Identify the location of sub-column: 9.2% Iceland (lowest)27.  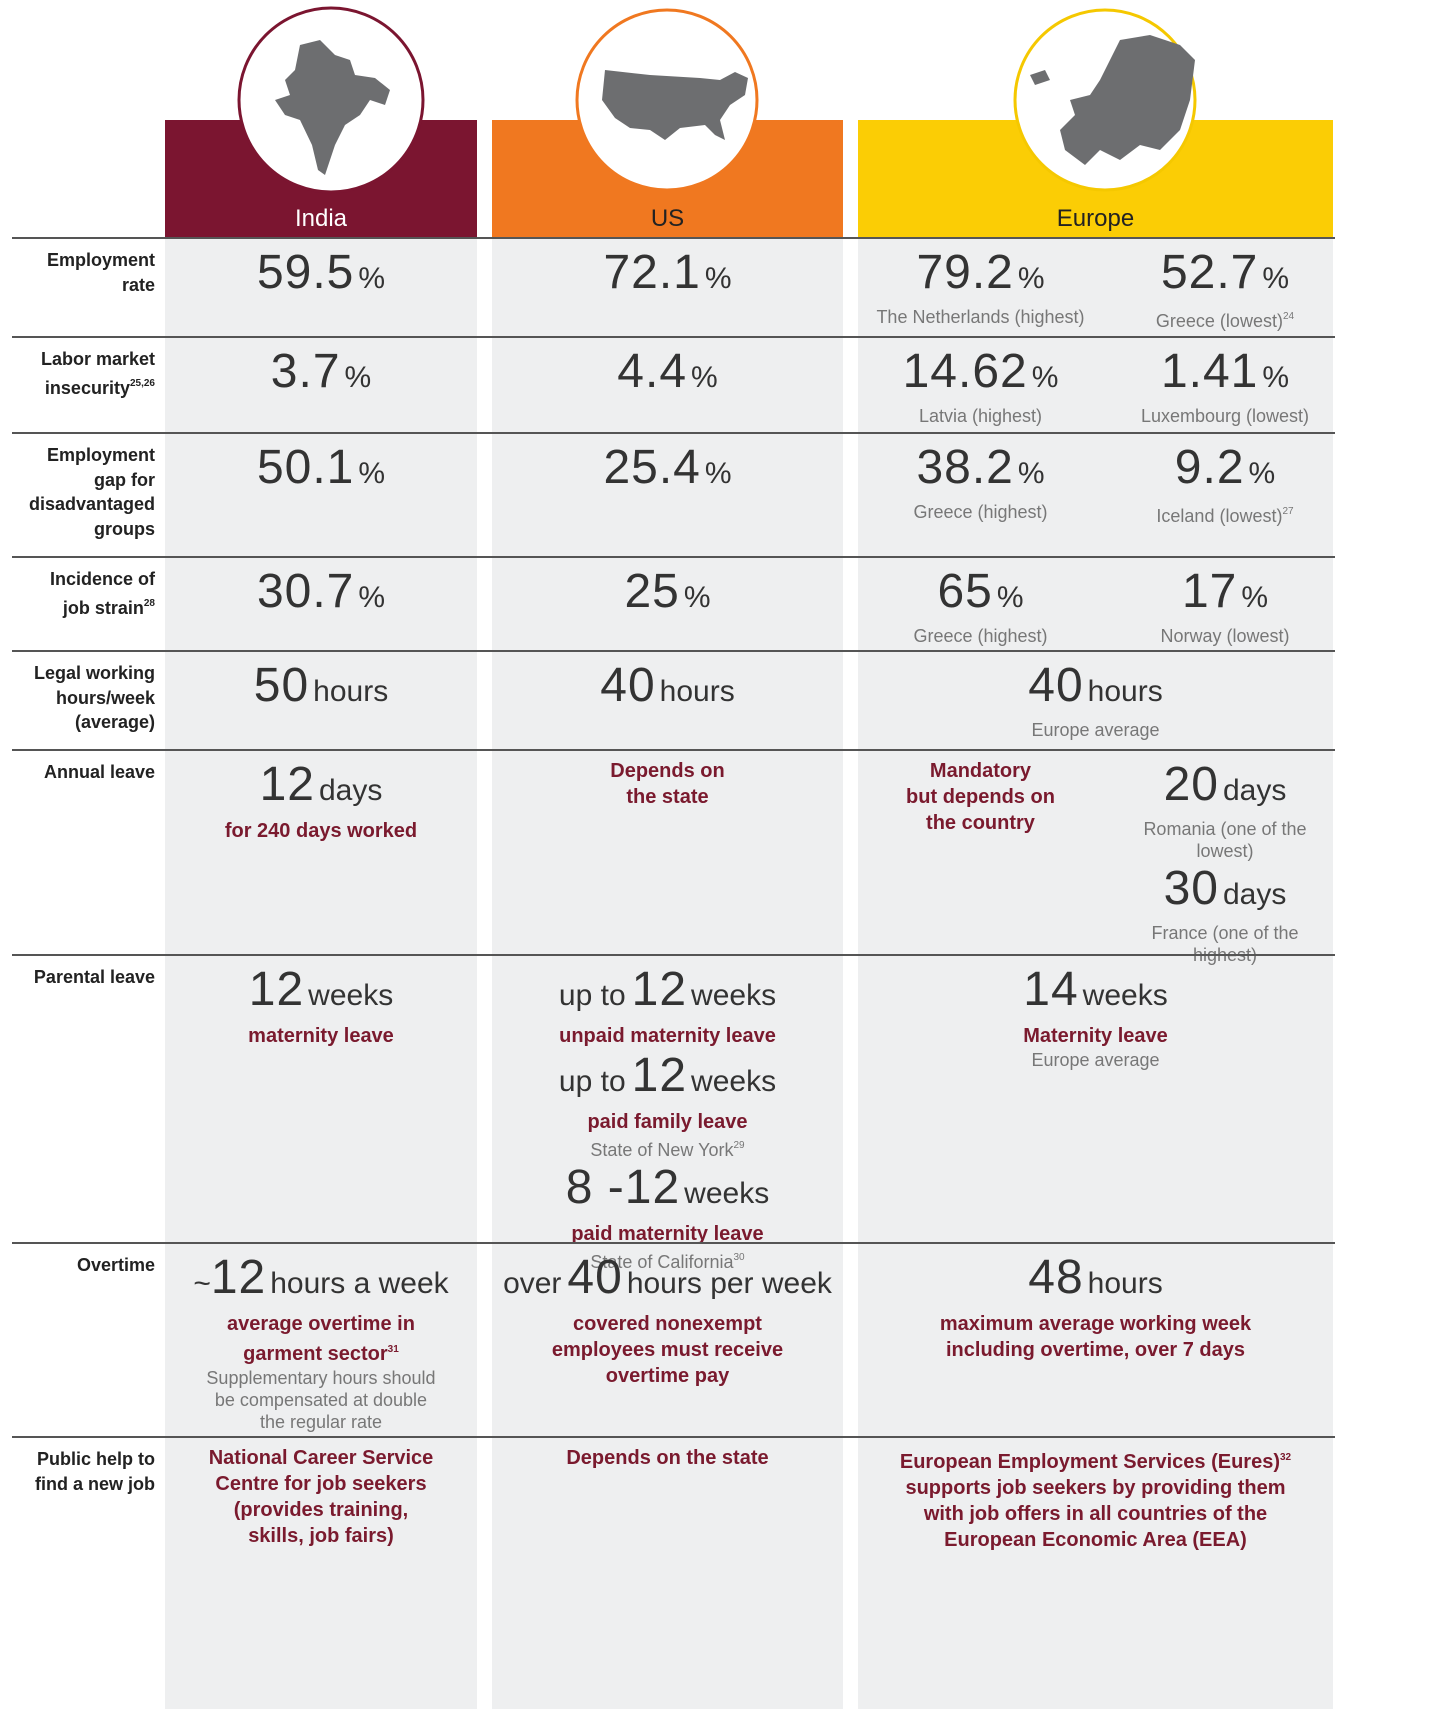
(1225, 484).